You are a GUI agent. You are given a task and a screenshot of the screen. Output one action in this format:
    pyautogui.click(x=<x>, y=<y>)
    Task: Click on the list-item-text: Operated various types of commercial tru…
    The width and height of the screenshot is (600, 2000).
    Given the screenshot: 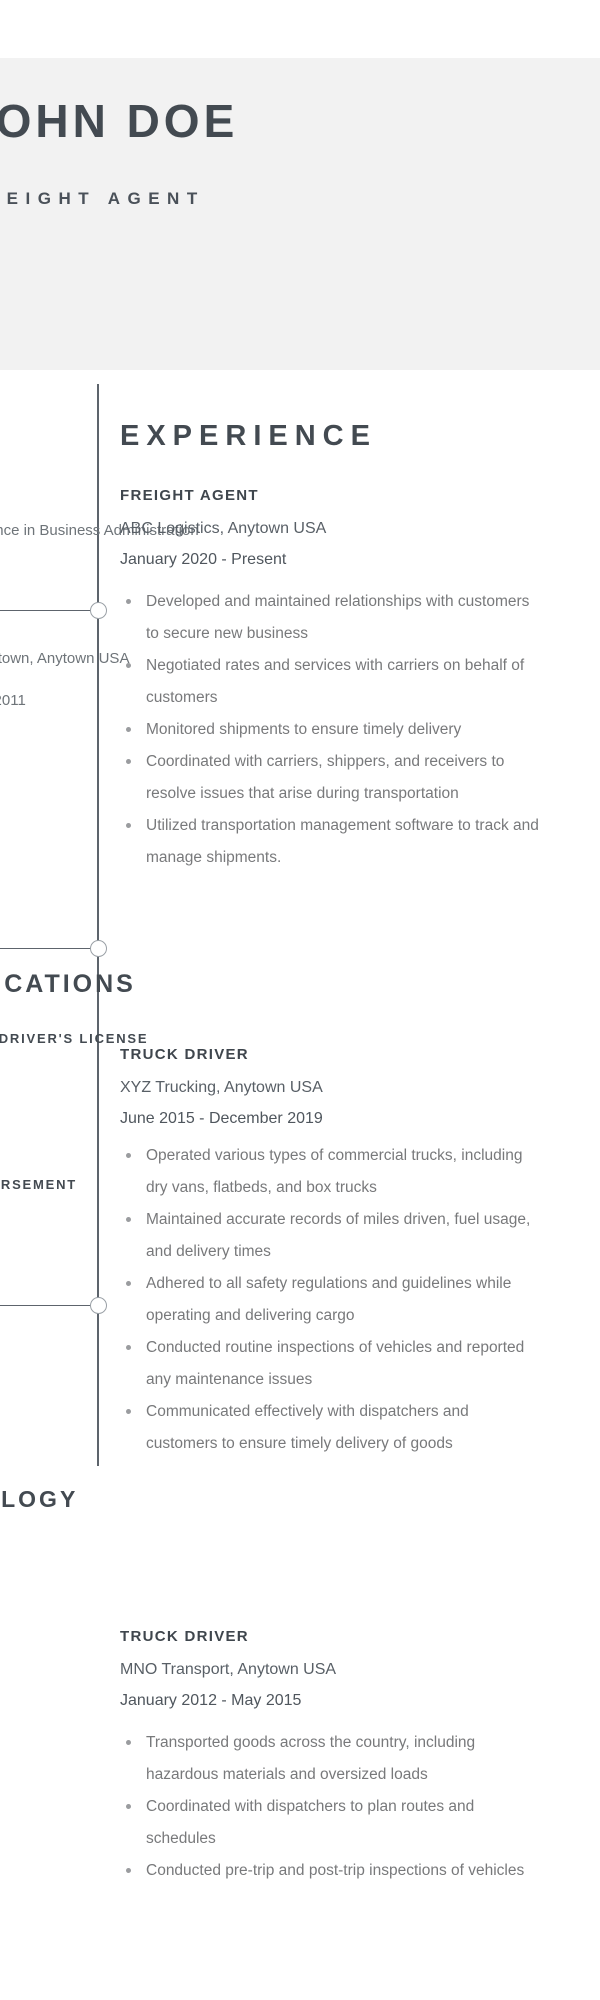 What is the action you would take?
    pyautogui.click(x=334, y=1171)
    